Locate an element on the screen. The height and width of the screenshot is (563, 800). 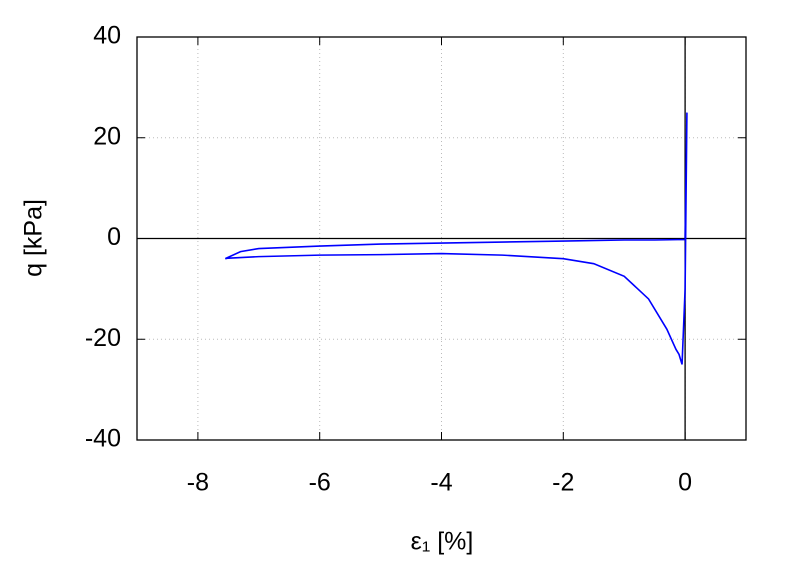
y-tick-label: 40 is located at coordinates (107, 36).